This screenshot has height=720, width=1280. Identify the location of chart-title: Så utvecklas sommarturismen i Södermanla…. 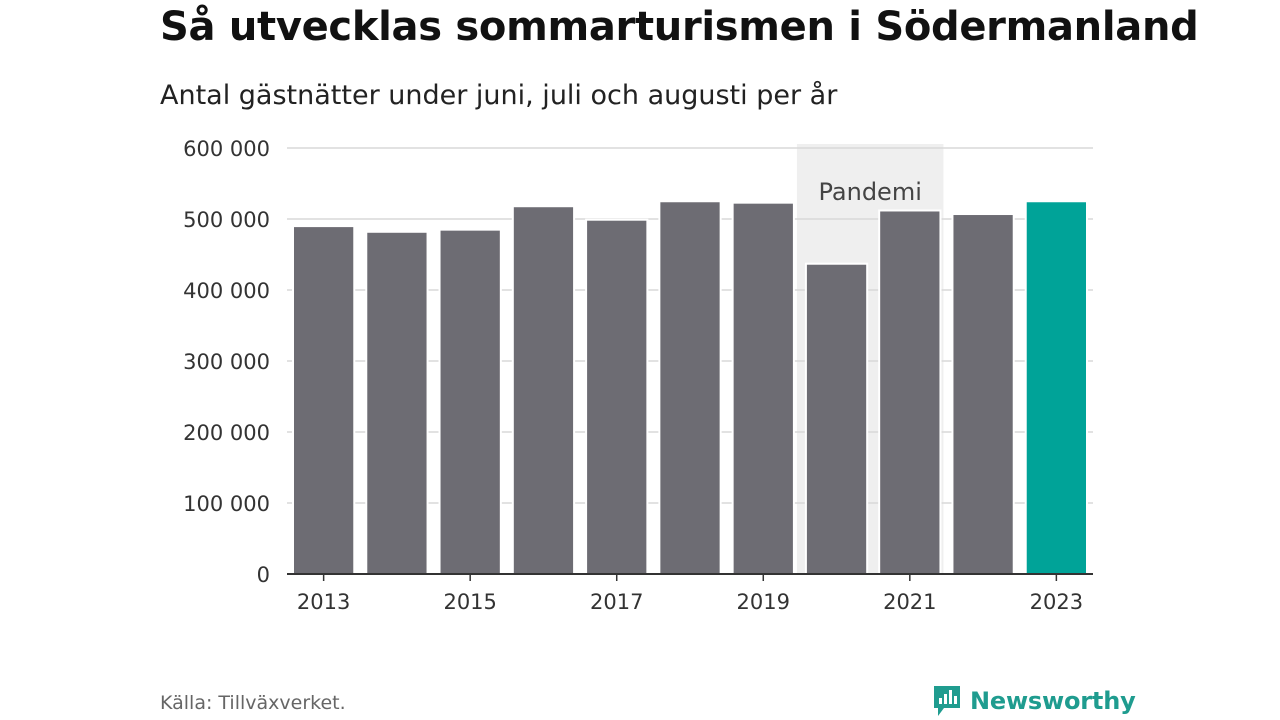
(679, 27).